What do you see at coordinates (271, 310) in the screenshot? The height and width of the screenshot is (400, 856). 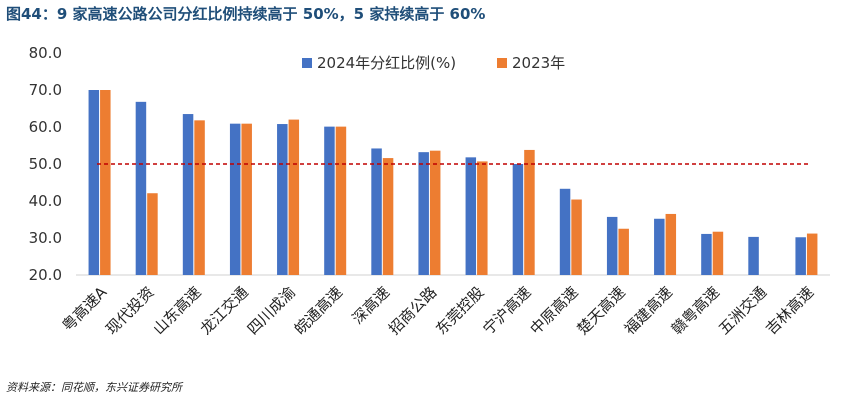 I see `category-label: 四川成渝` at bounding box center [271, 310].